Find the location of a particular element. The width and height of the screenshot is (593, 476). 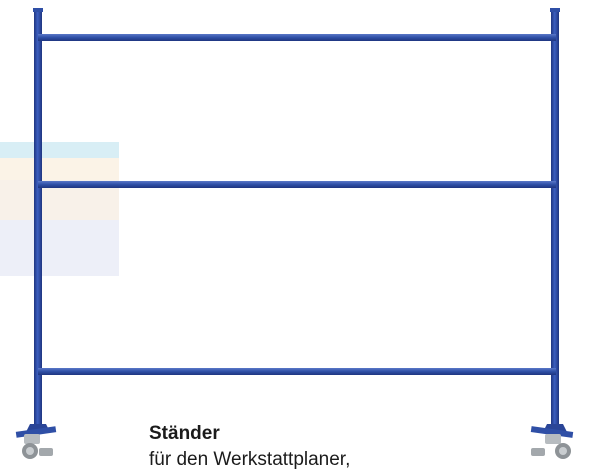

crossbar-bottom is located at coordinates (297, 371).